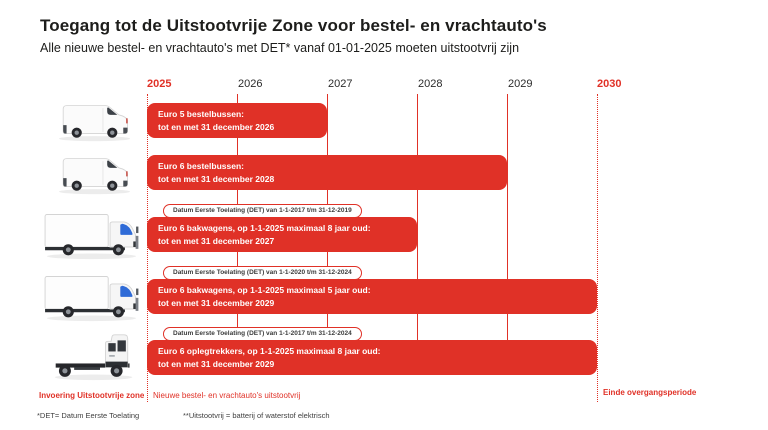  I want to click on year-label-2030: 2030, so click(609, 84).